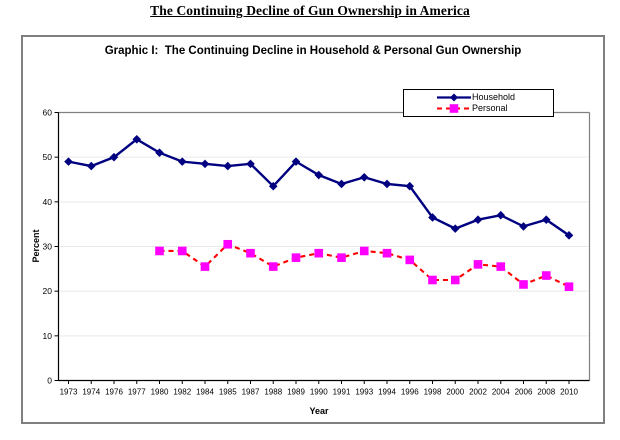 The width and height of the screenshot is (620, 440). I want to click on legend-label-household: Household, so click(494, 97).